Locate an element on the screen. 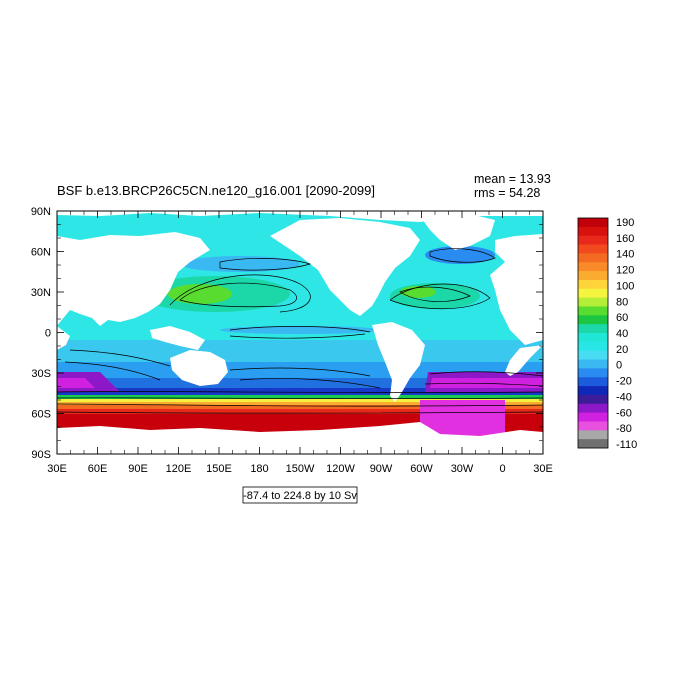 The height and width of the screenshot is (675, 675). acc-red-band is located at coordinates (300, 411).